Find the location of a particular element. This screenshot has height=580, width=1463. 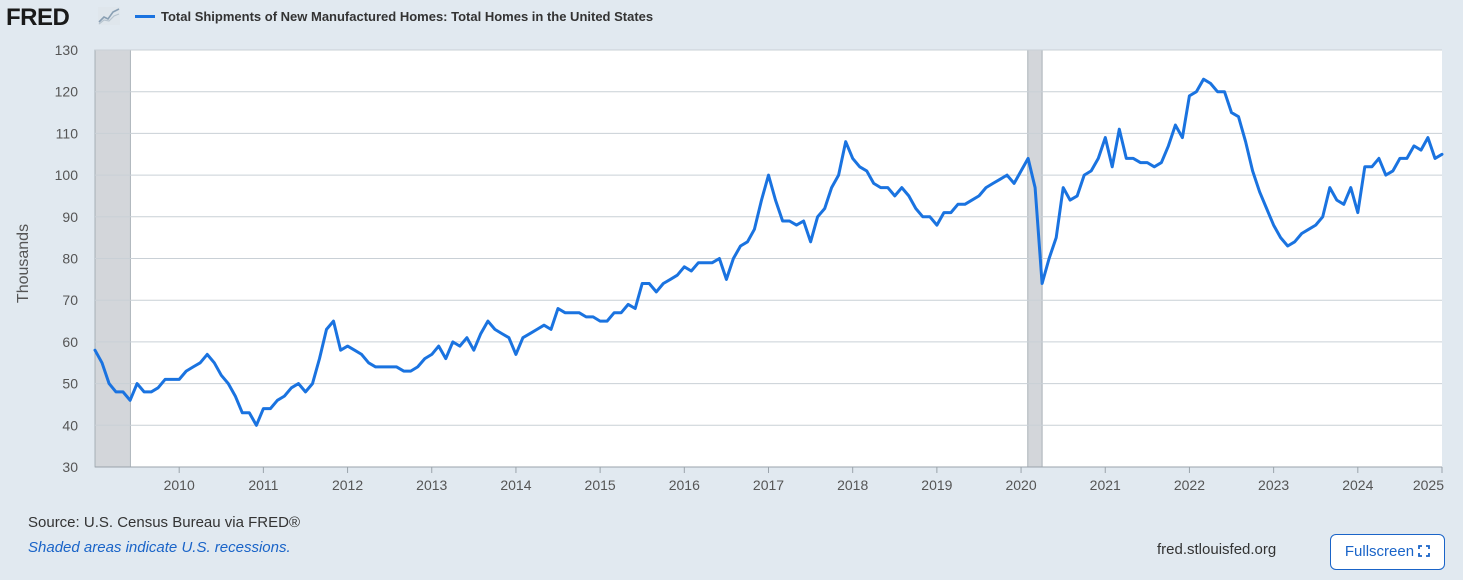

x-tick-label: 2014 is located at coordinates (515, 485).